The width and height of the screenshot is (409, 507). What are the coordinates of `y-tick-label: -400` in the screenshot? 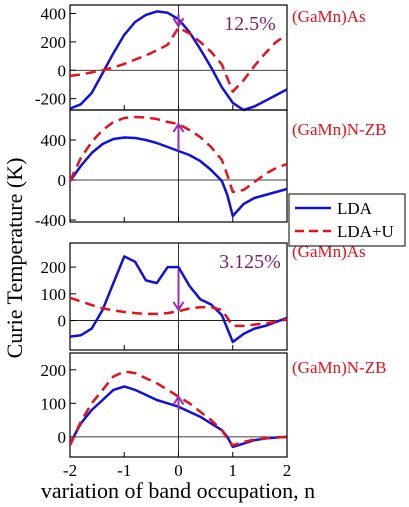 It's located at (50, 220).